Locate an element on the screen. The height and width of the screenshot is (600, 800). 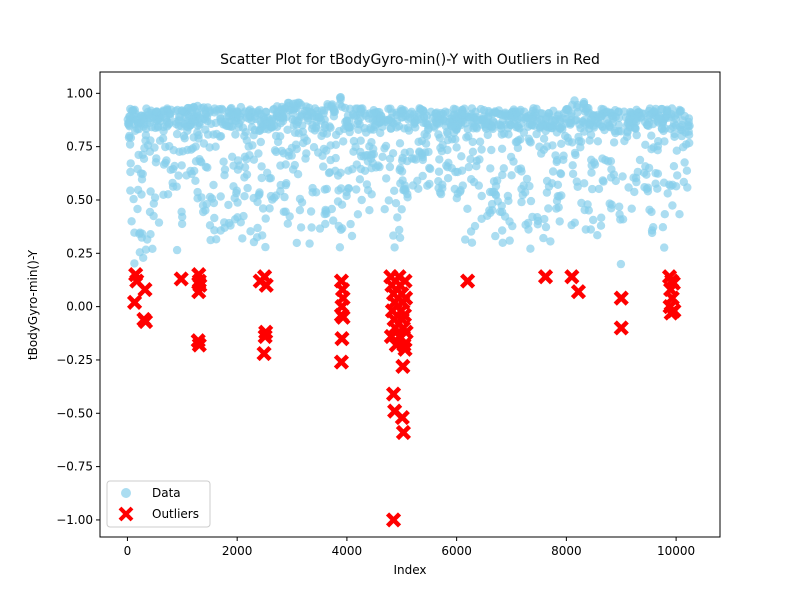
y-tick-label: 0.25 is located at coordinates (79, 253).